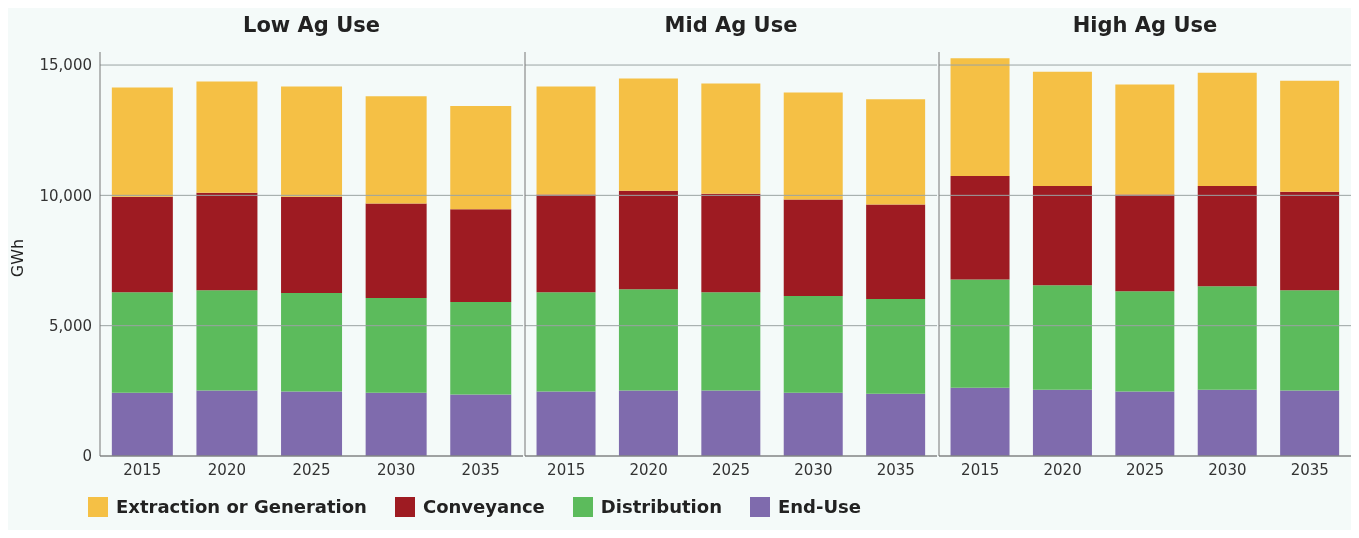 Image resolution: width=1359 pixels, height=538 pixels. I want to click on chart-title: Mid Ag Use, so click(731, 25).